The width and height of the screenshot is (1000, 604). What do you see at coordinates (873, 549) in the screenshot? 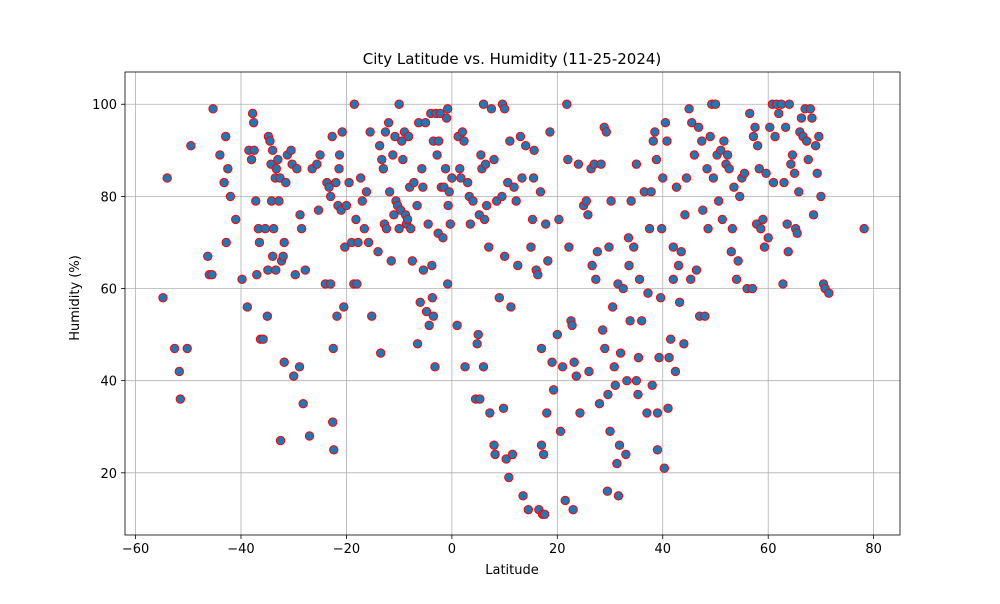
I see `x-tick-label: 80` at bounding box center [873, 549].